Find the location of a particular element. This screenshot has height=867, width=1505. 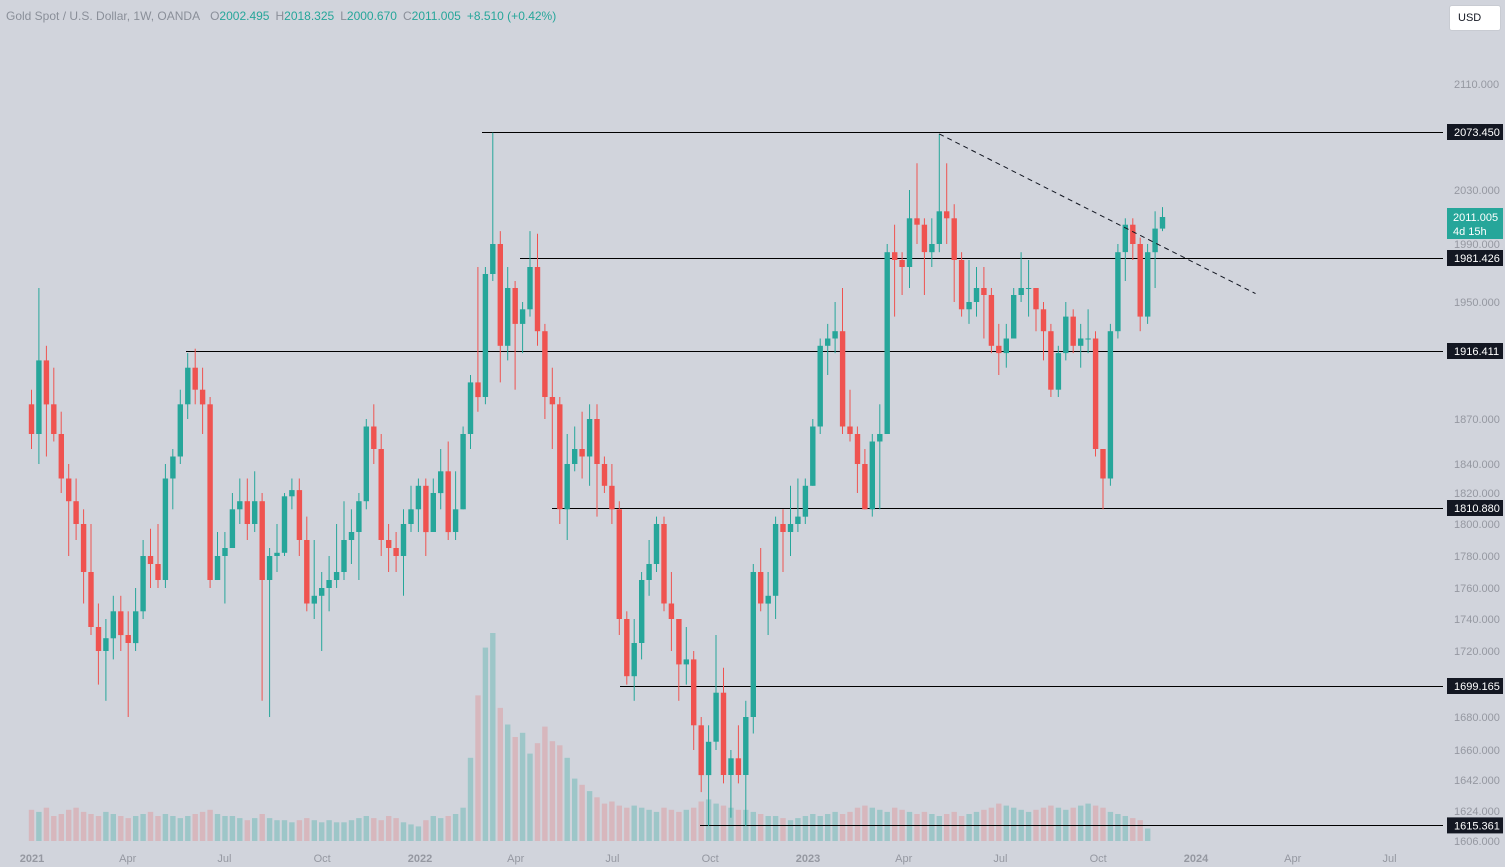

currency-button: USD is located at coordinates (1475, 18).